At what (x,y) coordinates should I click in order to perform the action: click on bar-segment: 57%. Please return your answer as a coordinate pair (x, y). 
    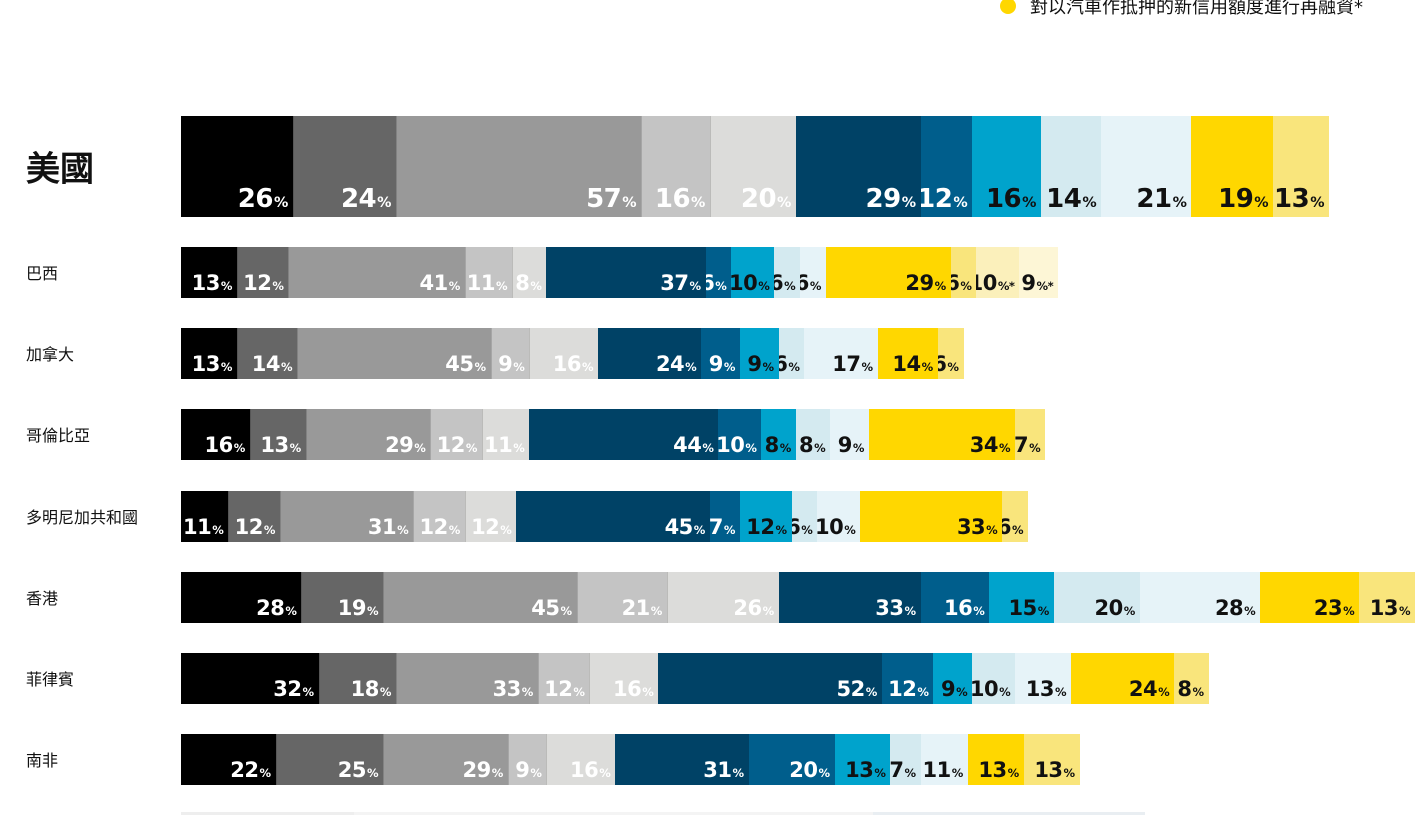
    Looking at the image, I should click on (518, 166).